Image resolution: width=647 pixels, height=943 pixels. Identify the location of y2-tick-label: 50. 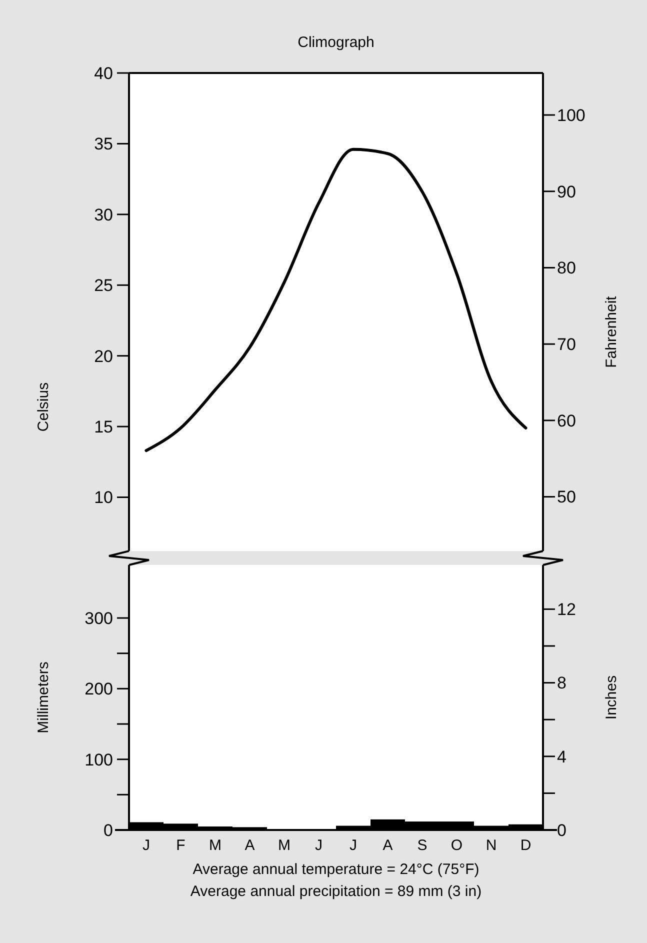
(566, 497).